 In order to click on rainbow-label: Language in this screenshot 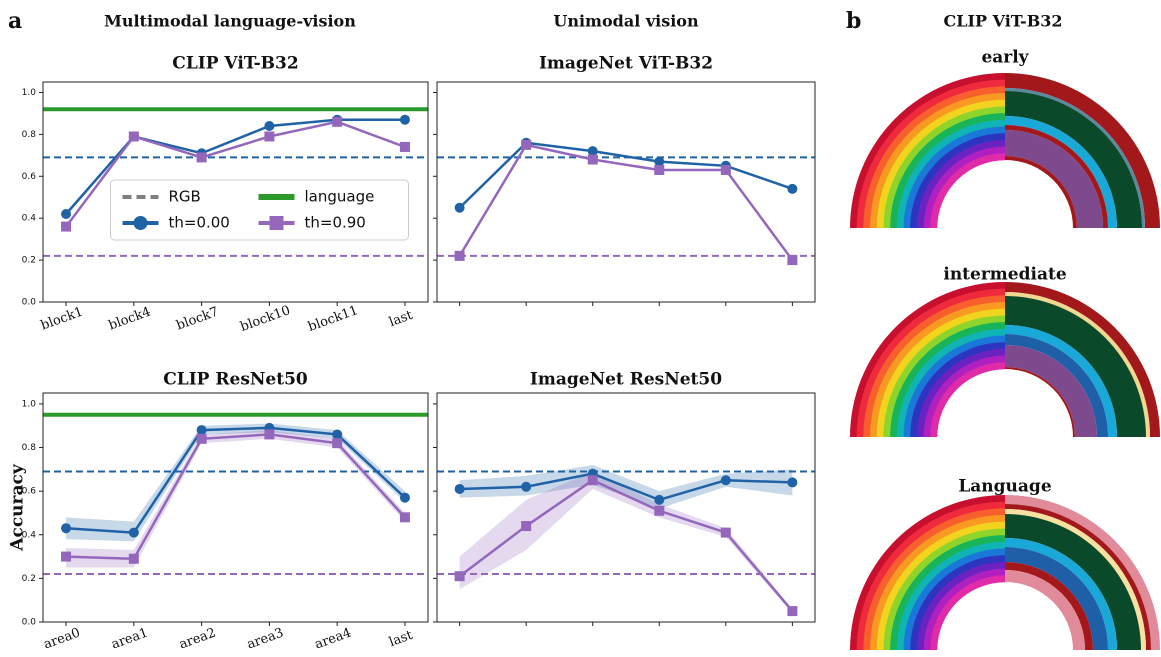, I will do `click(1004, 487)`.